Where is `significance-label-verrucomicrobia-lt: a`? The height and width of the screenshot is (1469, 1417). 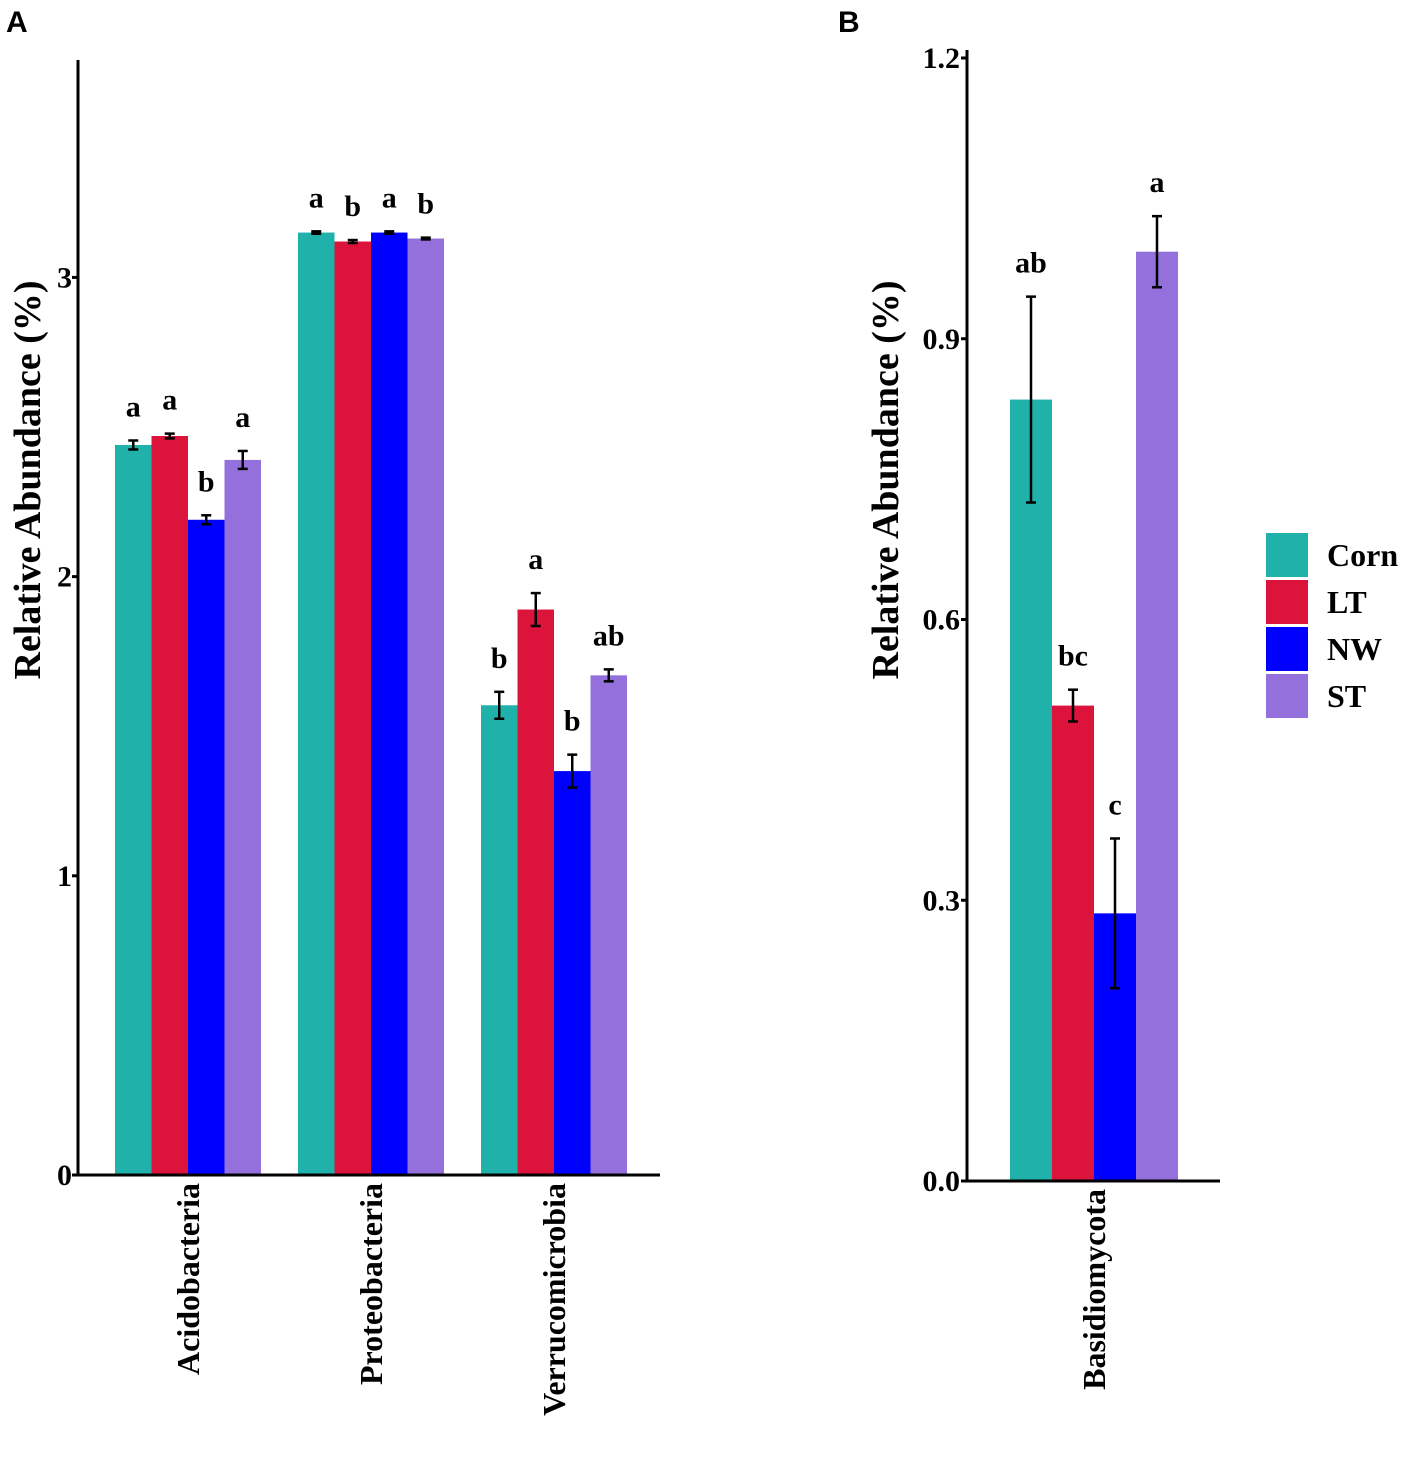 significance-label-verrucomicrobia-lt: a is located at coordinates (535, 559).